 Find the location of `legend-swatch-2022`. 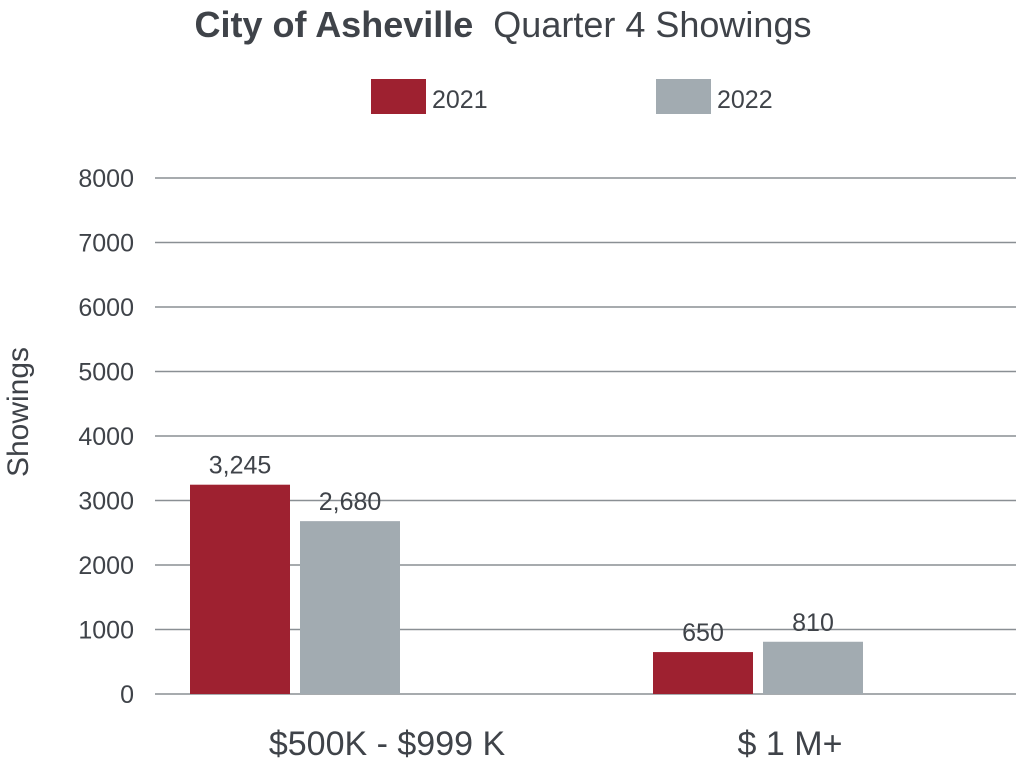

legend-swatch-2022 is located at coordinates (683, 96).